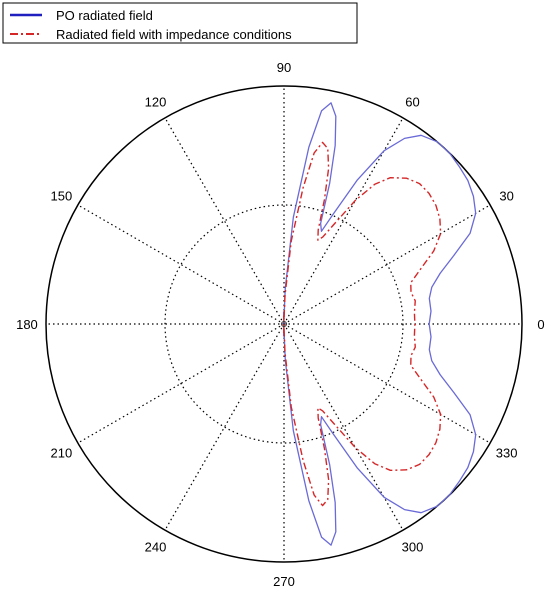  I want to click on legend-box, so click(180, 23).